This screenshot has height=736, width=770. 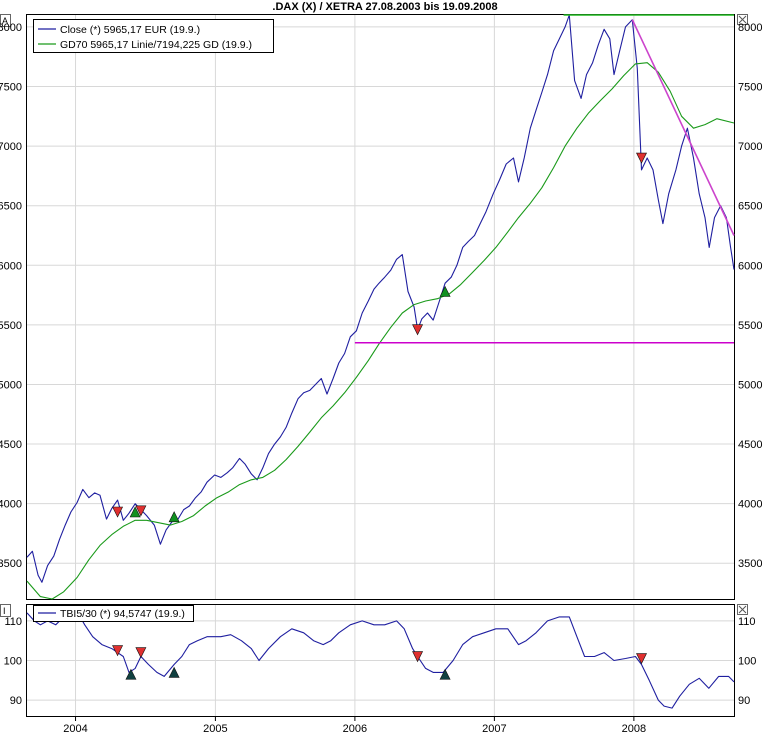 I want to click on indicator-legend: TBI5/30 (*) 94,5747 (19.9.), so click(x=113, y=613).